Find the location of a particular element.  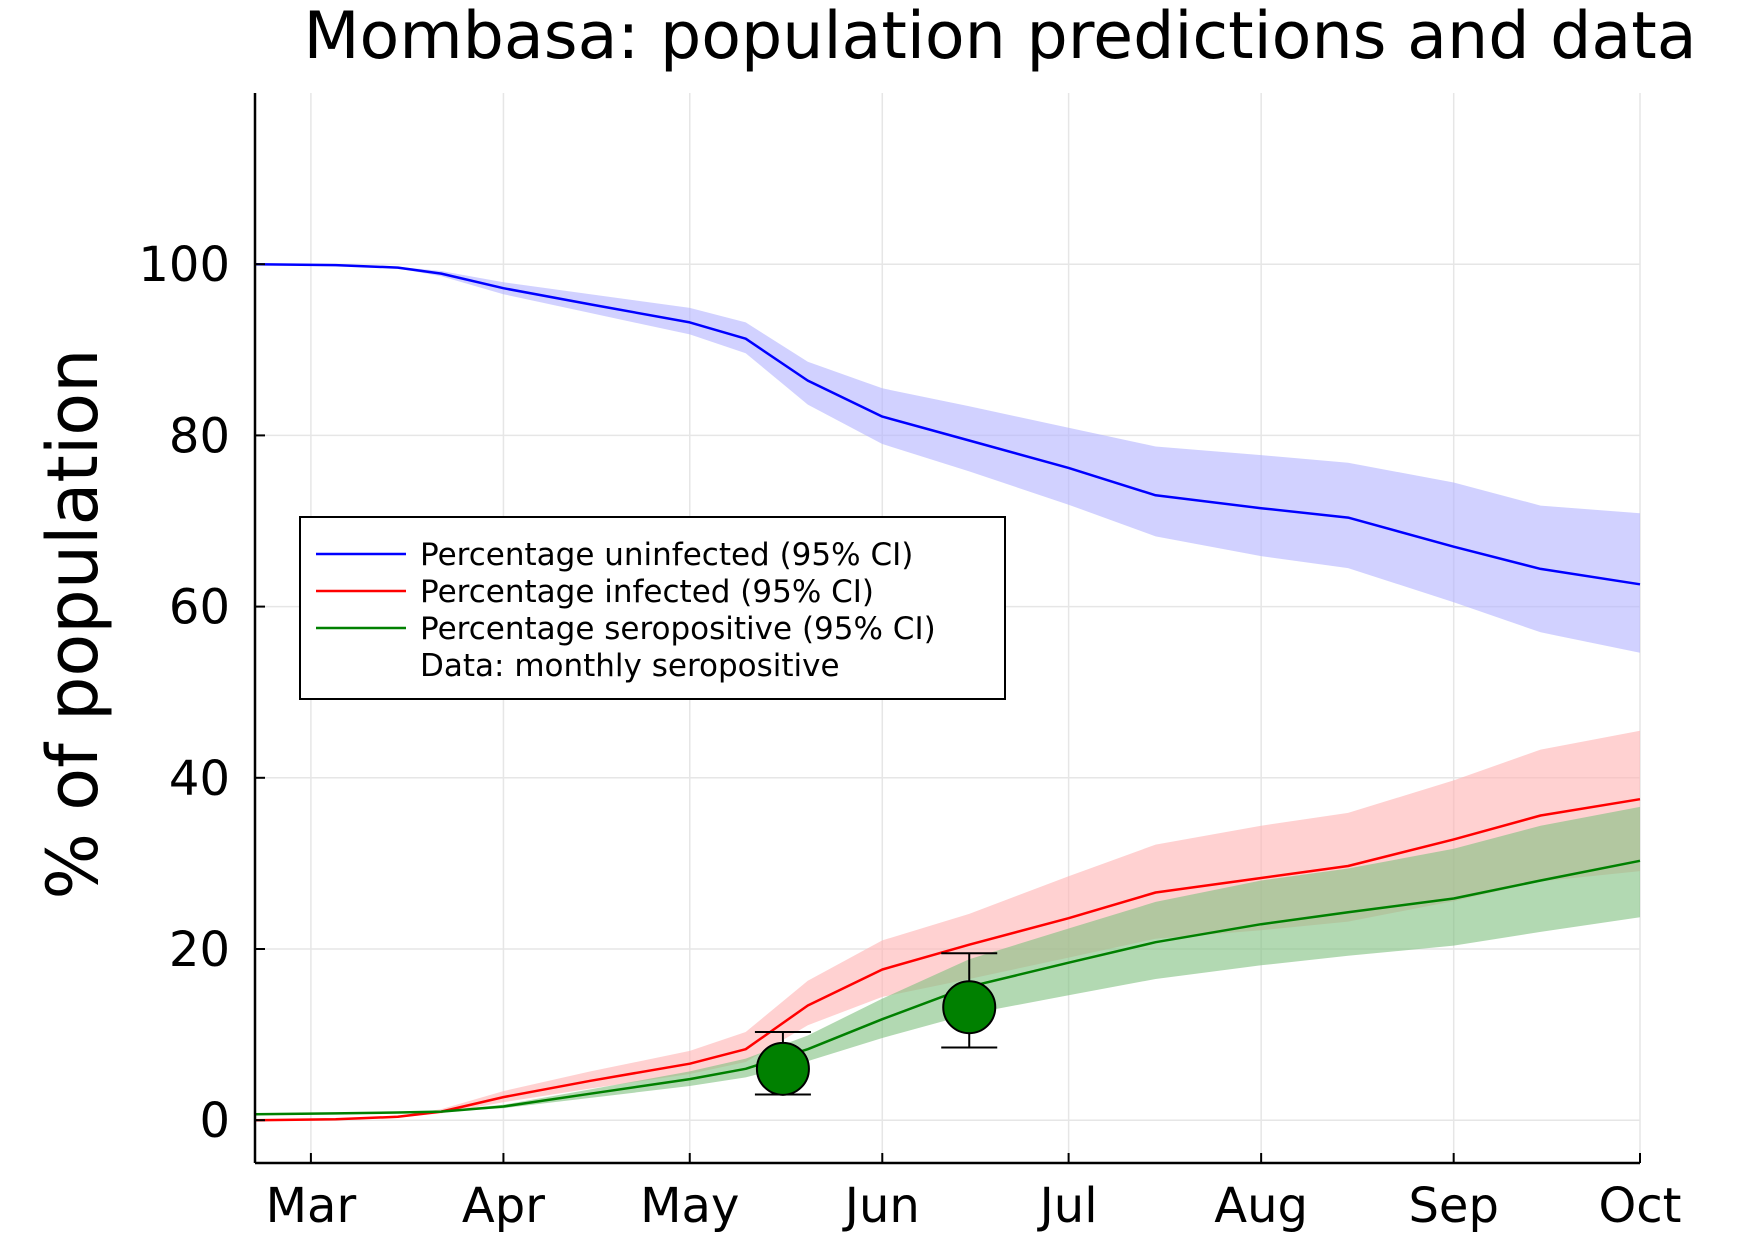

x-tick-label: May is located at coordinates (689, 1206).